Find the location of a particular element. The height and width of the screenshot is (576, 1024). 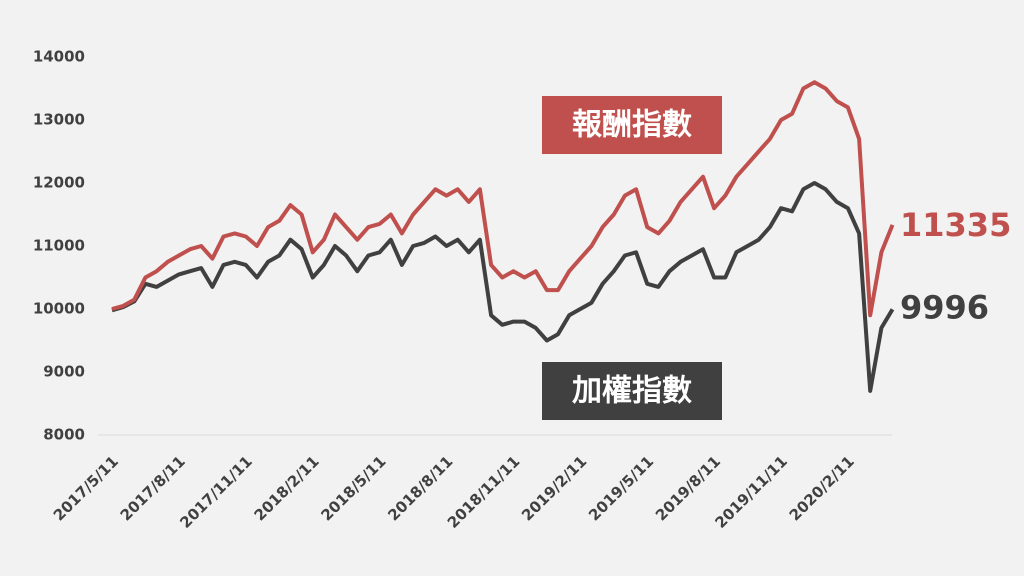

x-tick-label: 2019/11/11 is located at coordinates (751, 492).